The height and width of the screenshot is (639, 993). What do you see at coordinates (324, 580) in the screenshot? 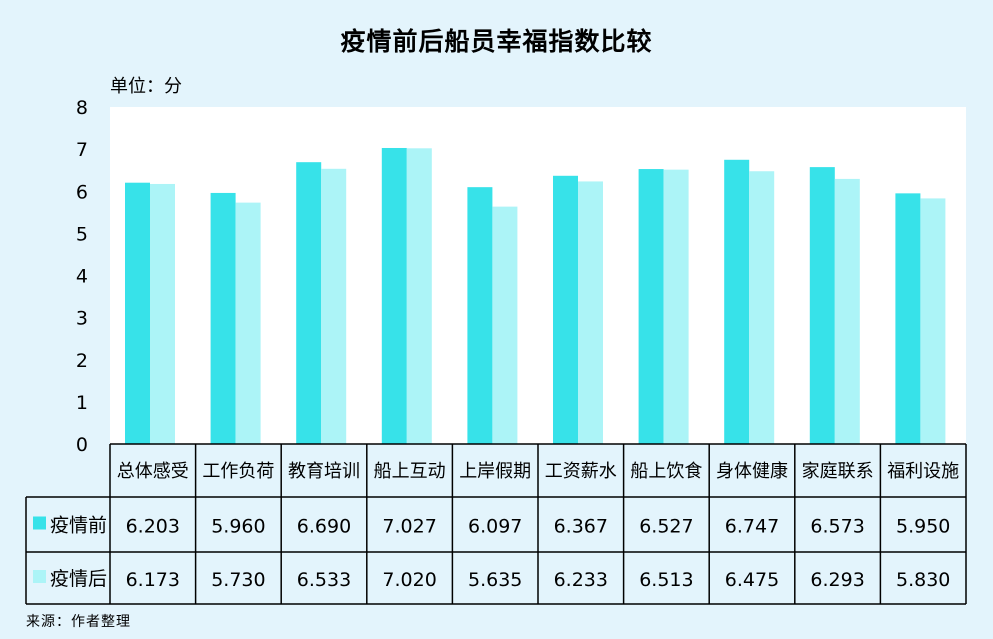
I see `value-cell: 6.533` at bounding box center [324, 580].